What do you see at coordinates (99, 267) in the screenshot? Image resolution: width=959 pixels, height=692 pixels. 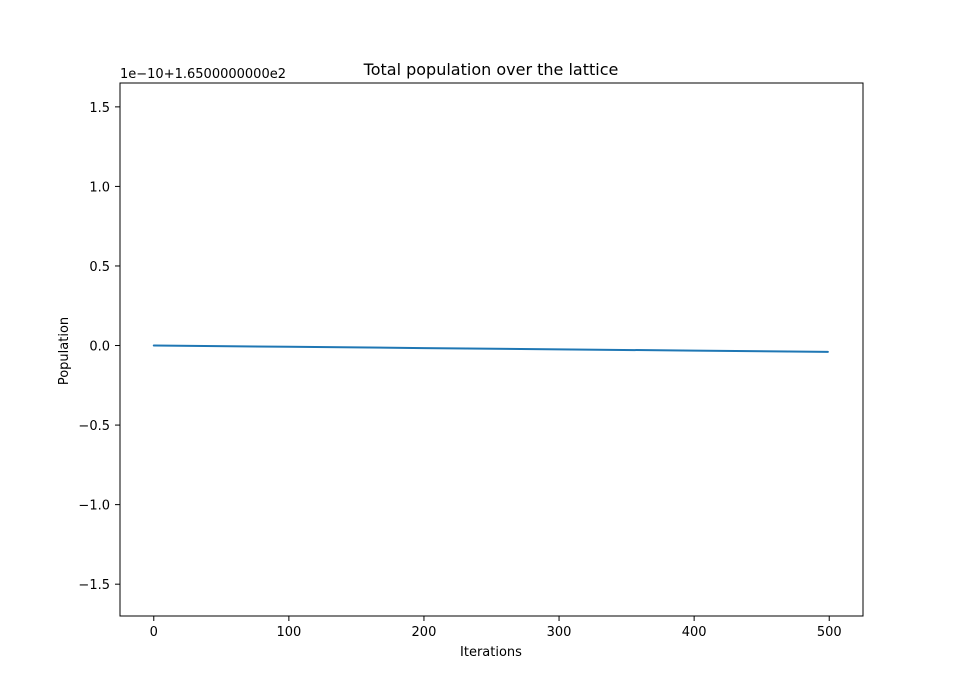 I see `y-tick-label: 0.5` at bounding box center [99, 267].